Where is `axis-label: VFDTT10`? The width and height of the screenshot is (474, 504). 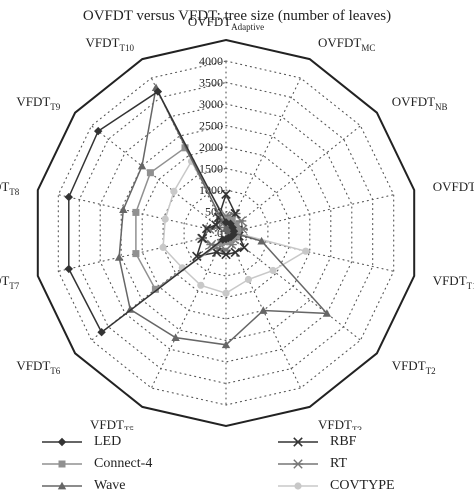
axis-label: VFDTT10 is located at coordinates (110, 44).